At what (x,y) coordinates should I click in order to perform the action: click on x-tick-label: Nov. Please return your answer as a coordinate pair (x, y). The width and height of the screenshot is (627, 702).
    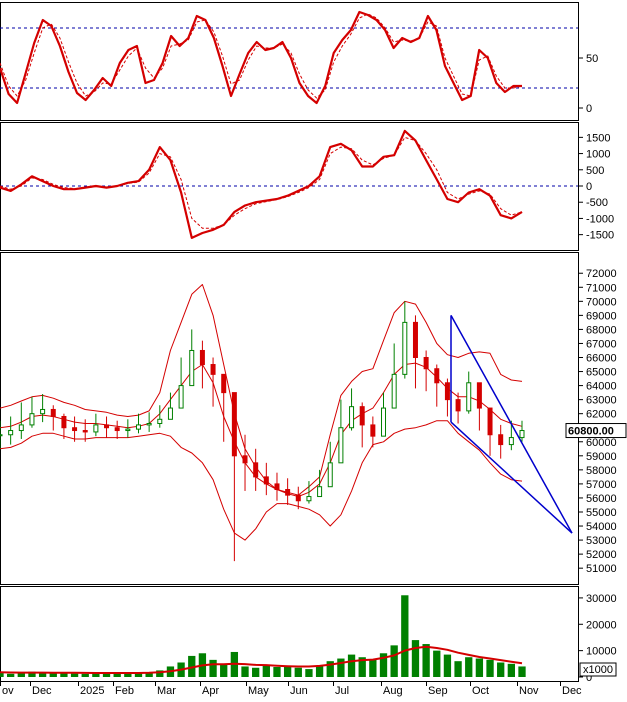
    Looking at the image, I should click on (529, 691).